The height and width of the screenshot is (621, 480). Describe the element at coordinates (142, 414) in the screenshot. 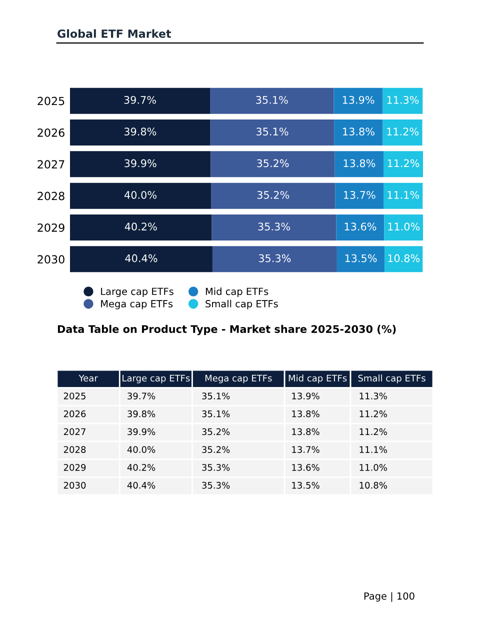

I see `text: 39.8%` at that location.